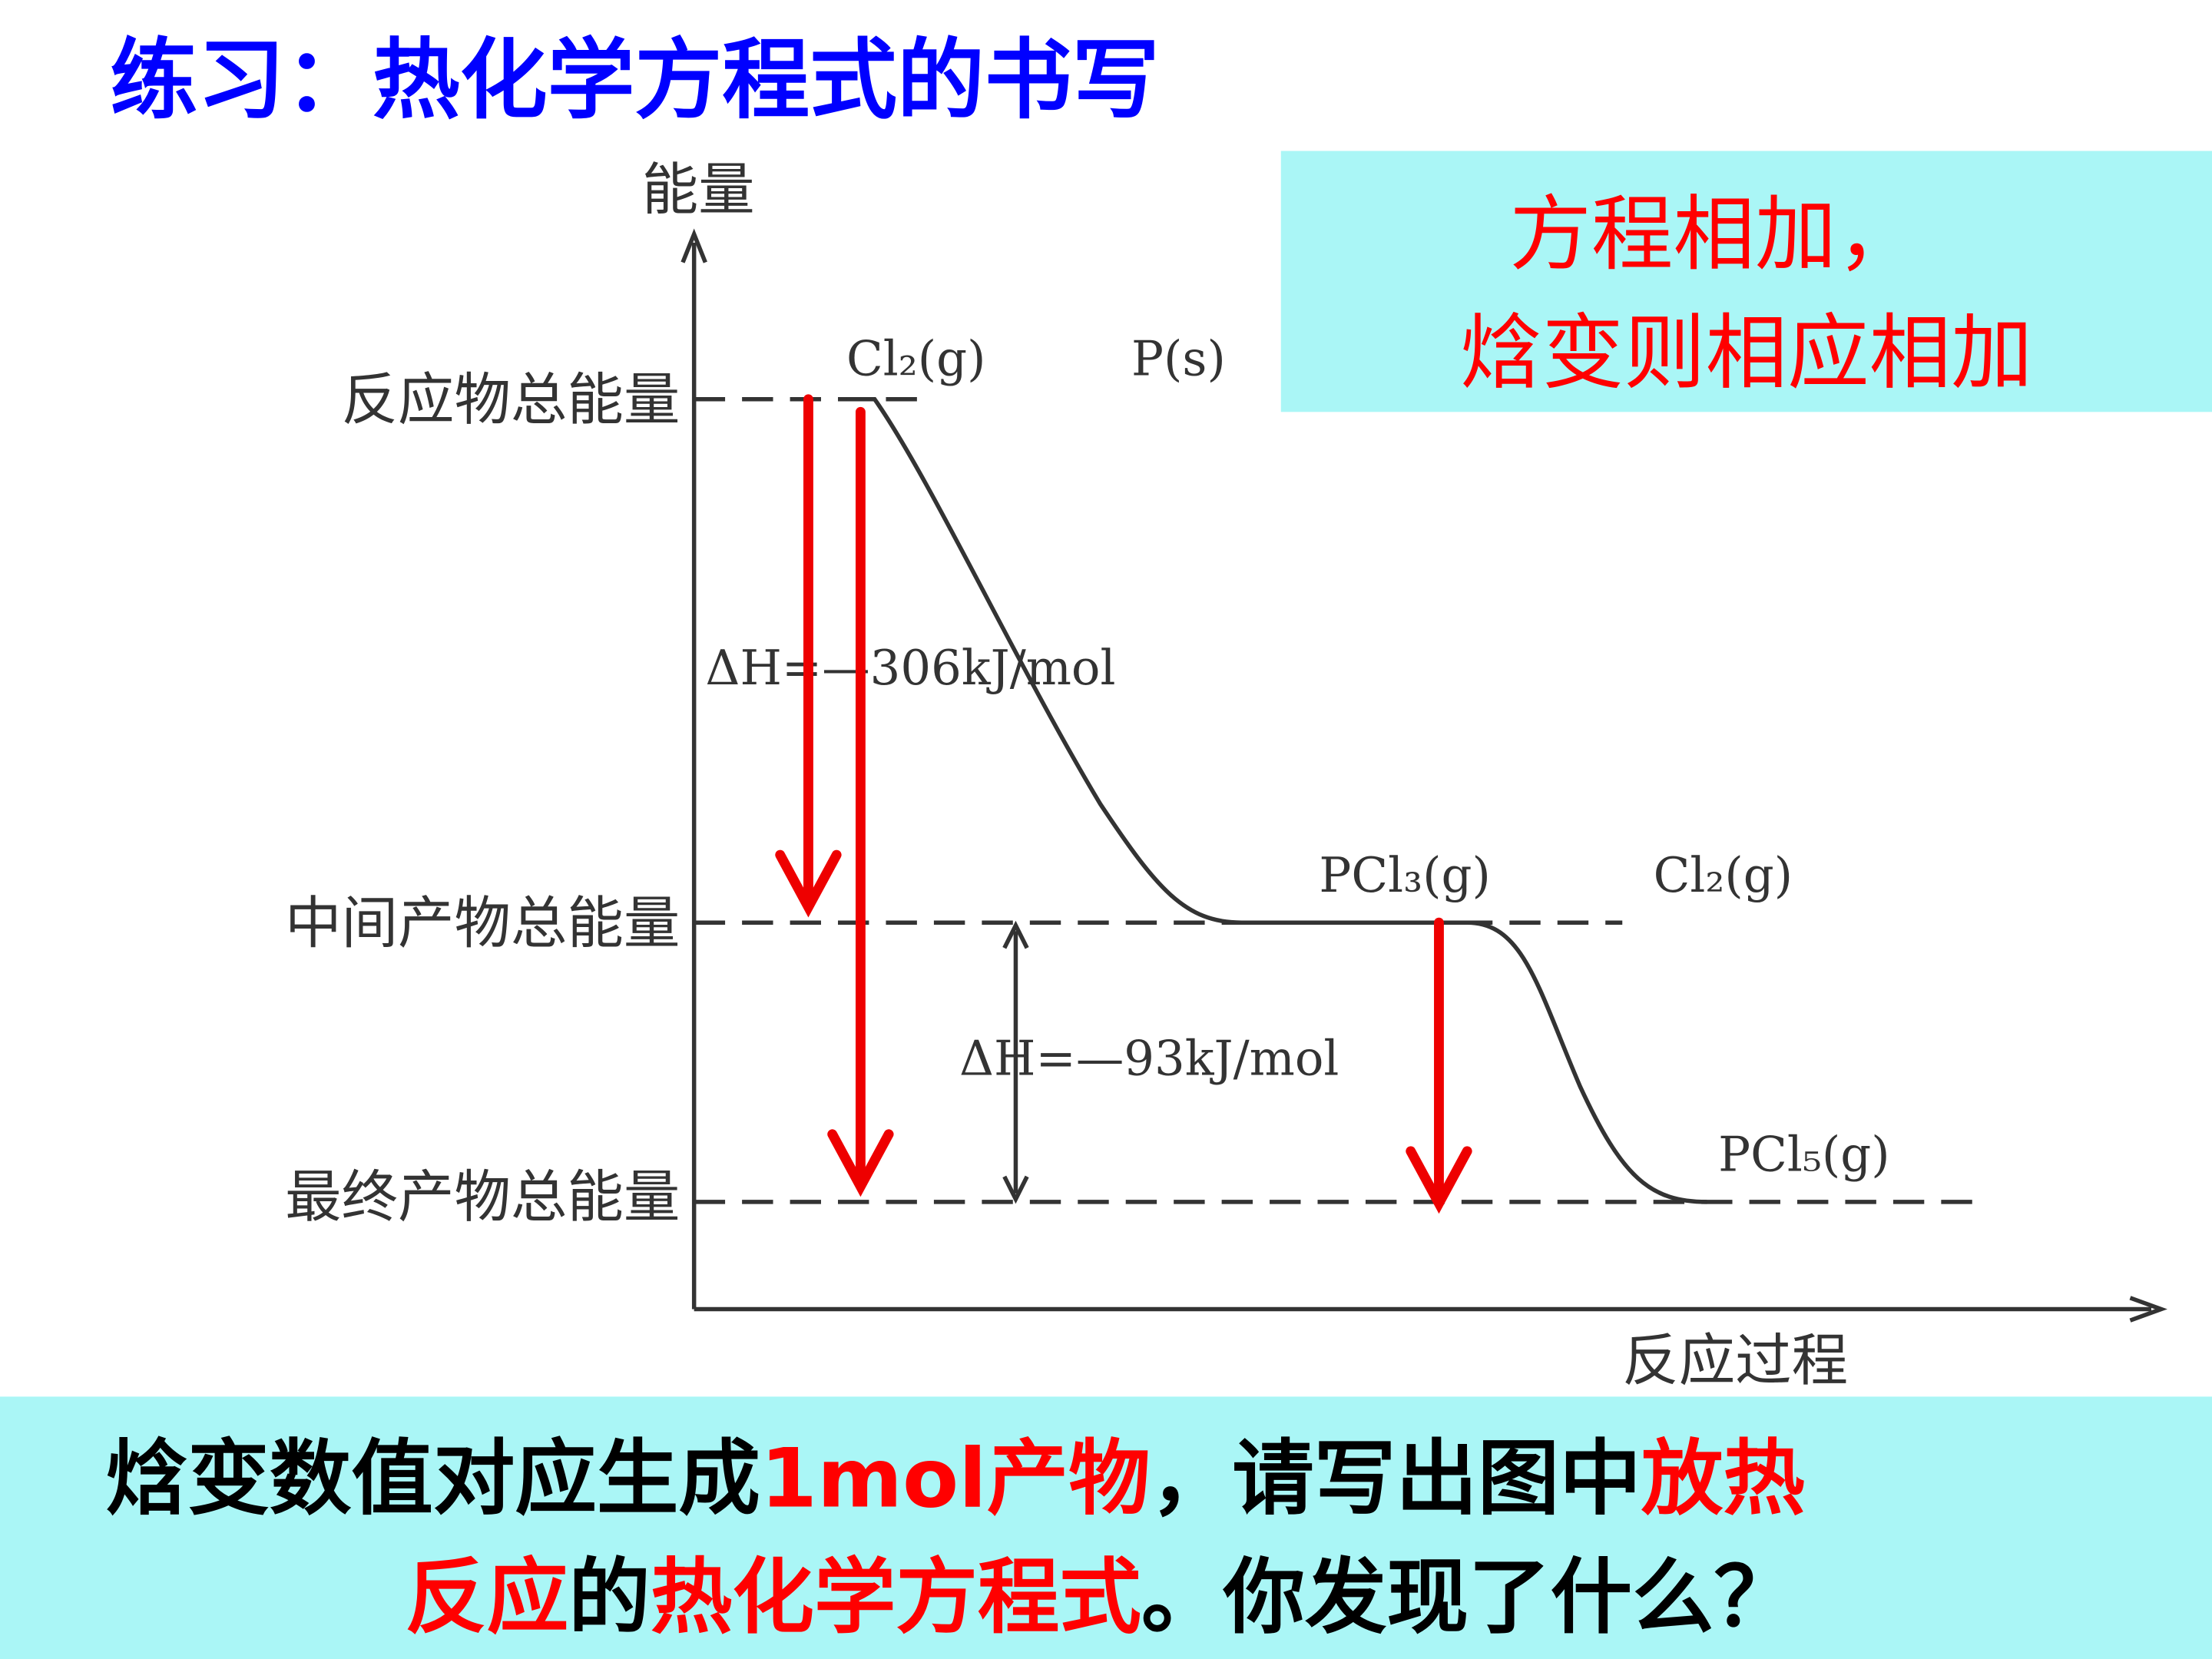  I want to click on level-label: 中间产物总能量, so click(482, 923).